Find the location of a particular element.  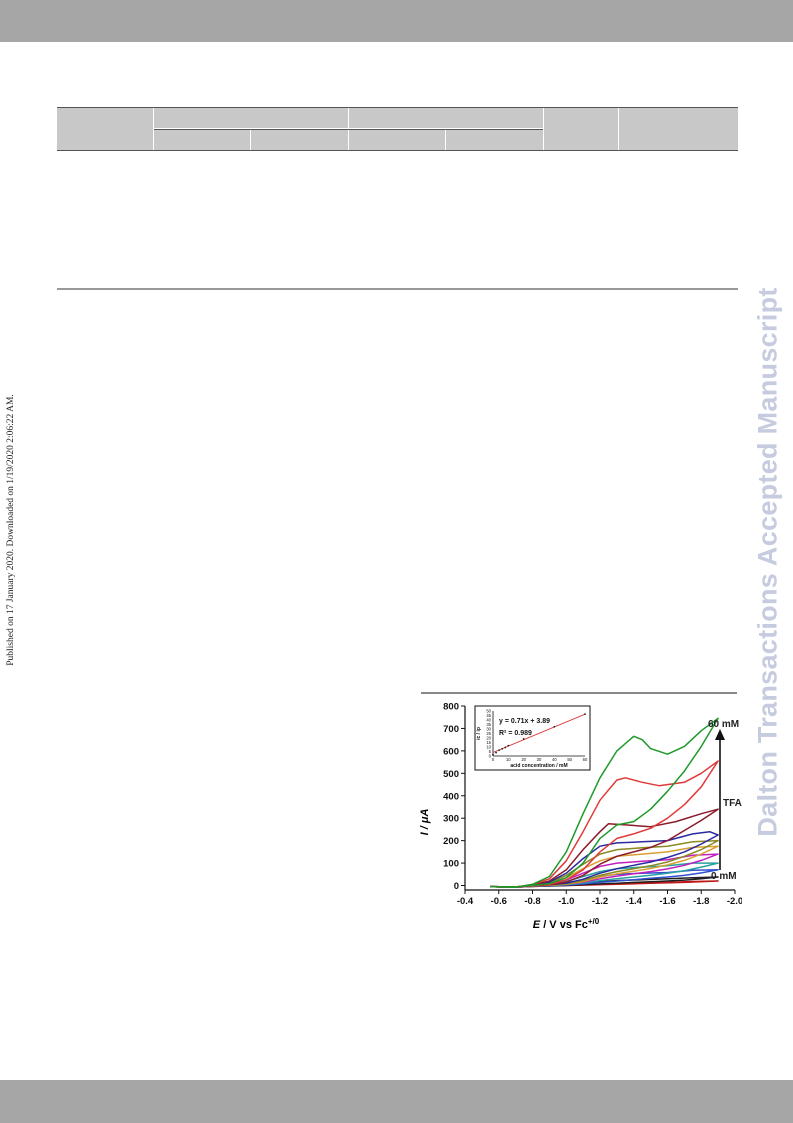

y-tick-label: 700 is located at coordinates (451, 729).